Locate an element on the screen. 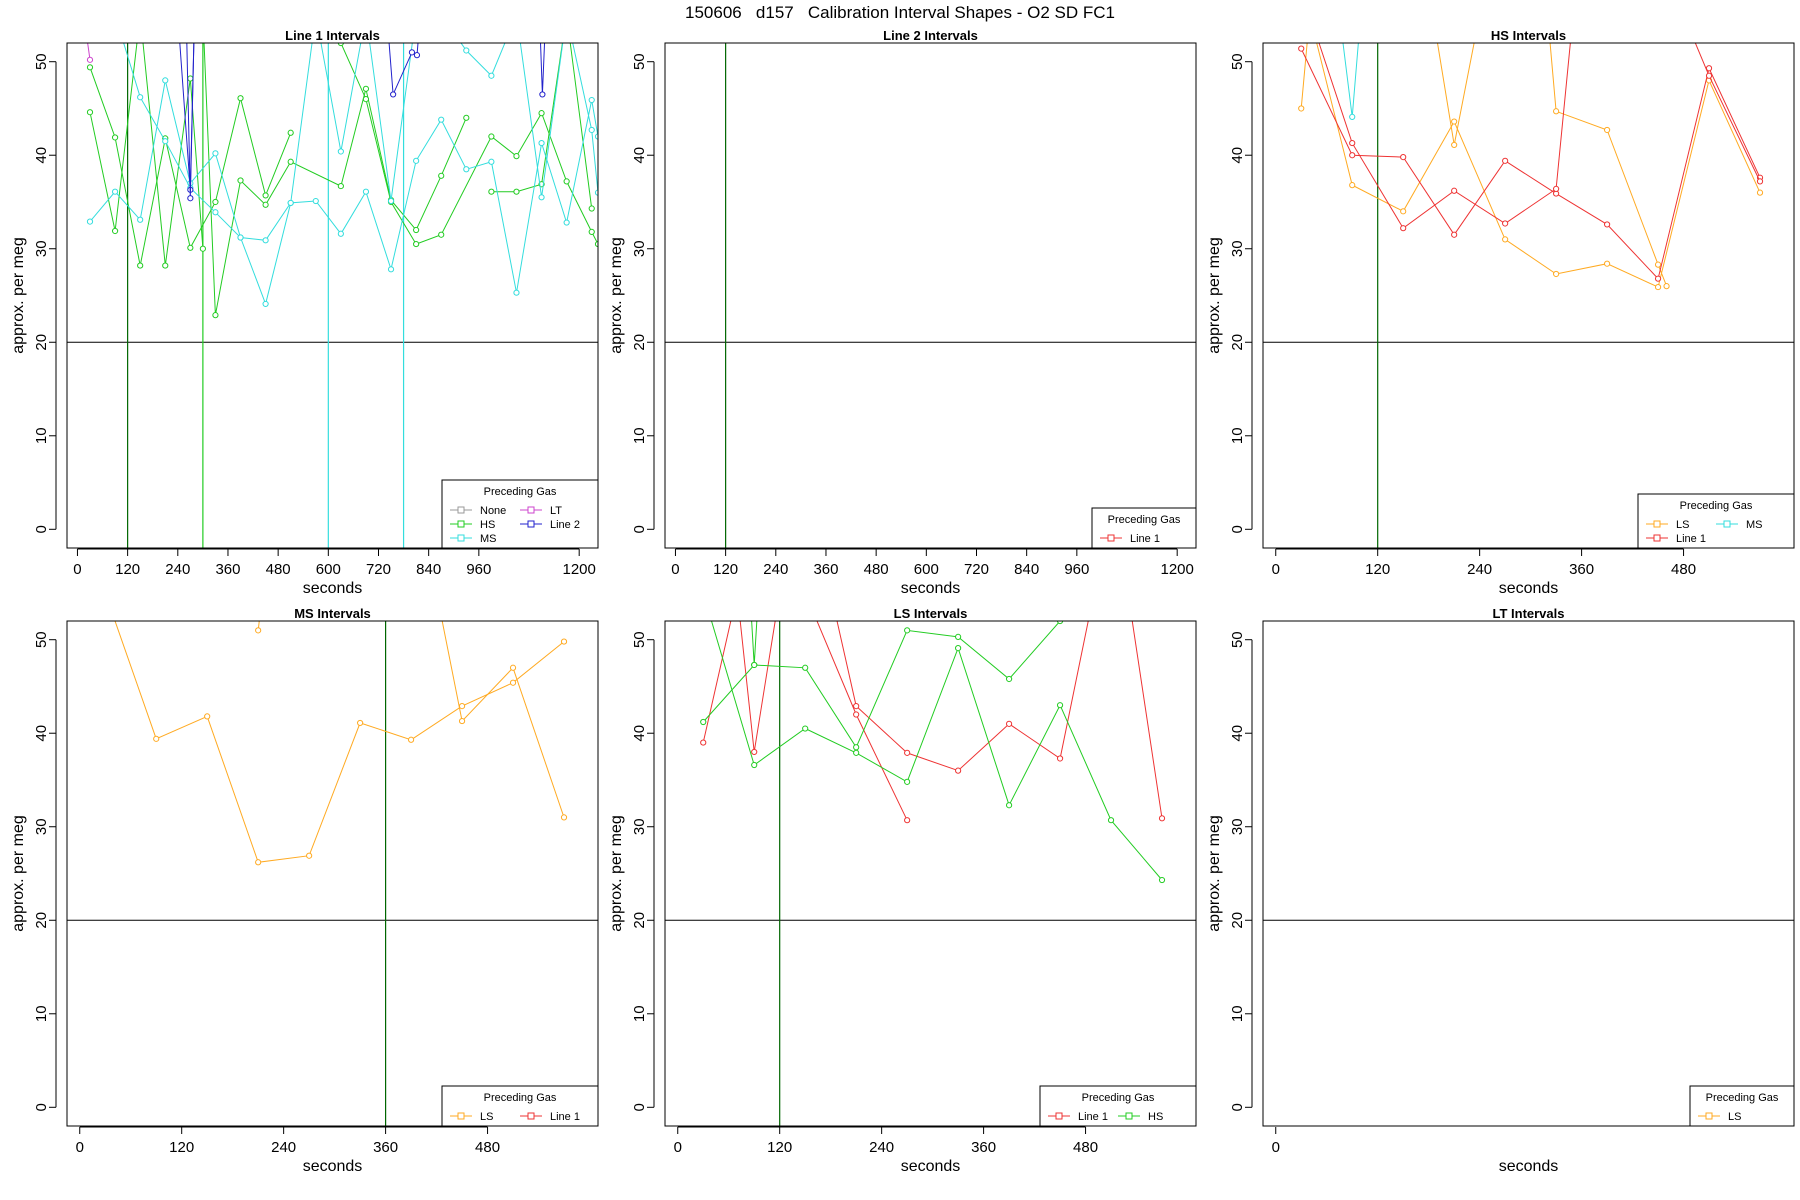  x-tick-label: 0 is located at coordinates (675, 569).